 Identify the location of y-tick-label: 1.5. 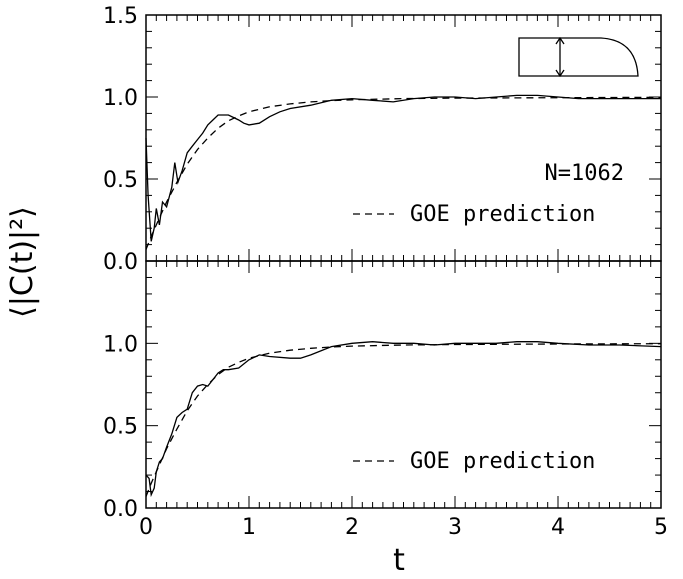
(120, 16).